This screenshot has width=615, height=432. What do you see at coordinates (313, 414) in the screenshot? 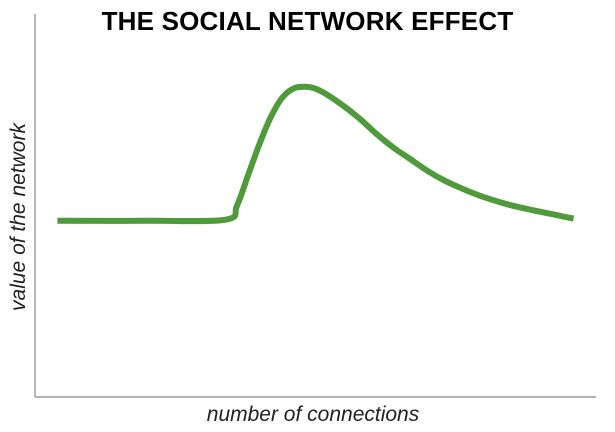
I see `x-axis-label: number of connections` at bounding box center [313, 414].